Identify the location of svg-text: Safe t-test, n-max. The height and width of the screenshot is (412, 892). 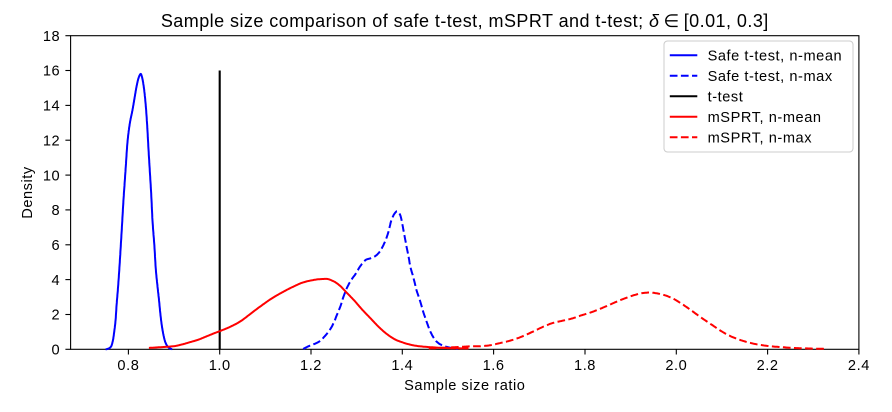
(770, 77).